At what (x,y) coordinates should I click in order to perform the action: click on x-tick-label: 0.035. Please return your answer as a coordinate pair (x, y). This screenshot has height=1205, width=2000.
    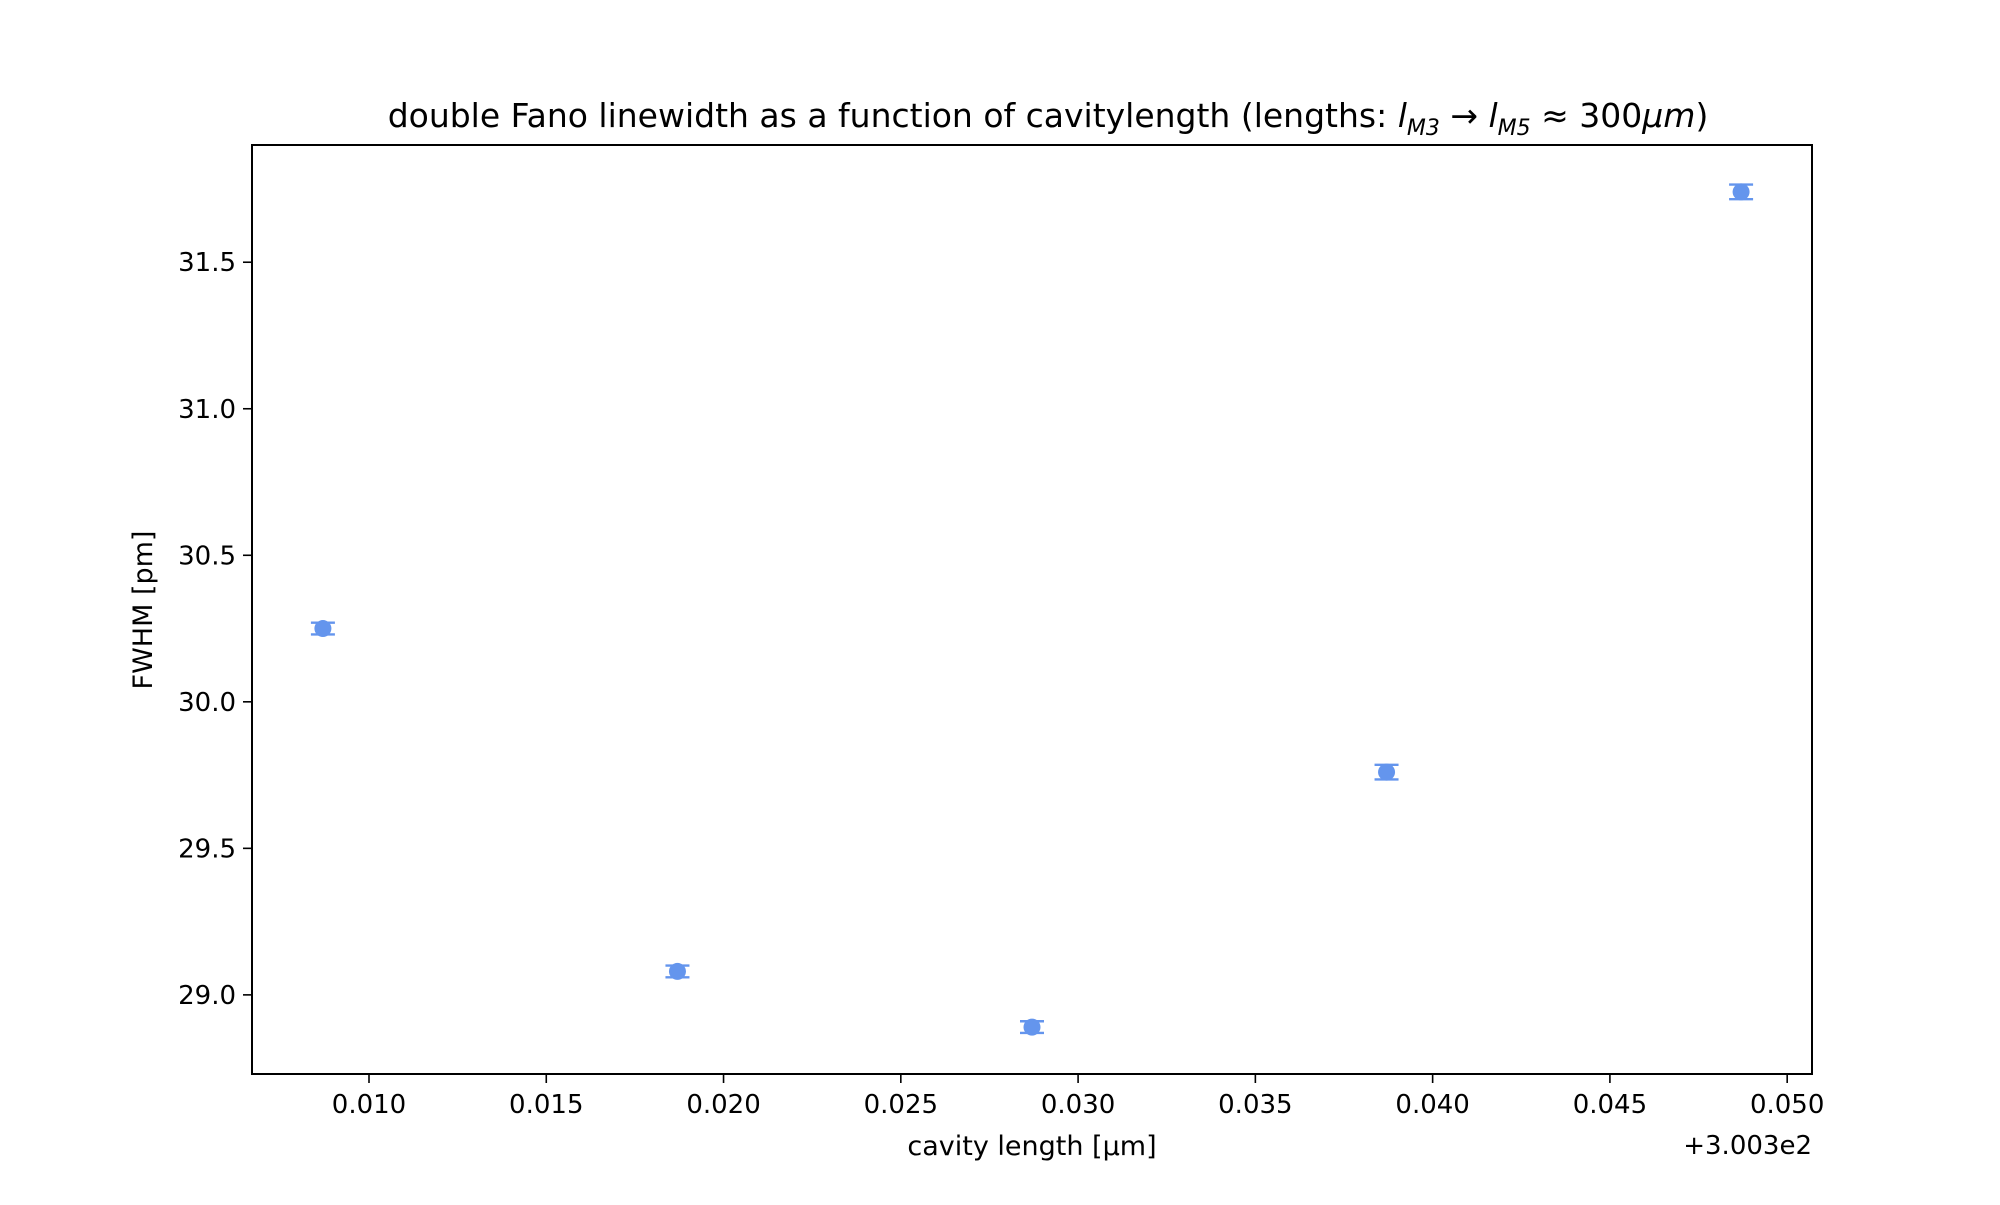
    Looking at the image, I should click on (1255, 1105).